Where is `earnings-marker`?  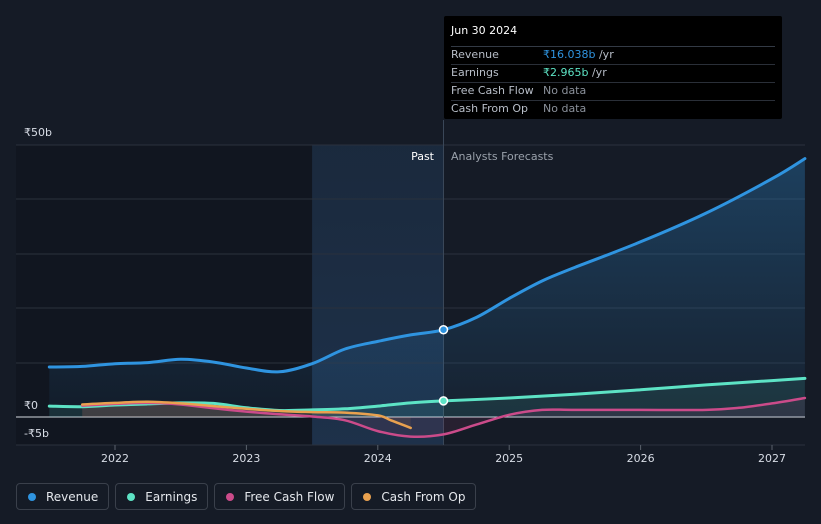
earnings-marker is located at coordinates (443, 401).